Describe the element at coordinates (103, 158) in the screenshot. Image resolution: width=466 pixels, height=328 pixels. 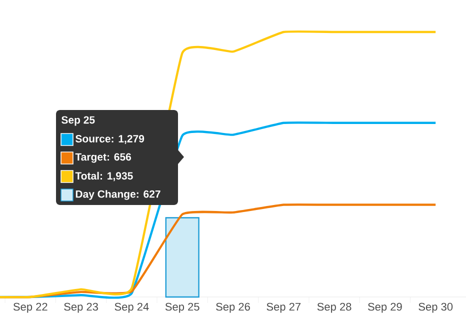
I see `annotation: Target: 656` at that location.